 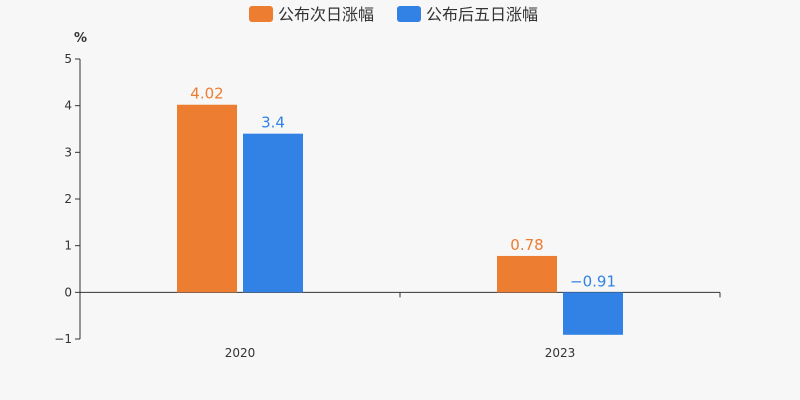 I want to click on y-tick-label: 5, so click(x=68, y=59).